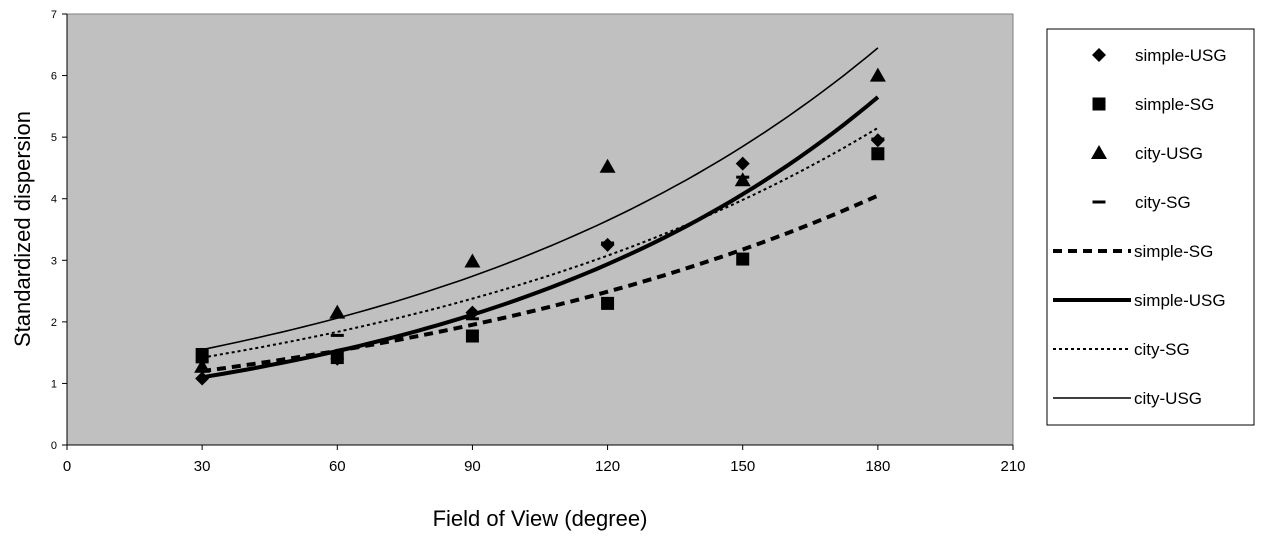 This screenshot has height=537, width=1261. What do you see at coordinates (1099, 104) in the screenshot?
I see `legend-square-icon` at bounding box center [1099, 104].